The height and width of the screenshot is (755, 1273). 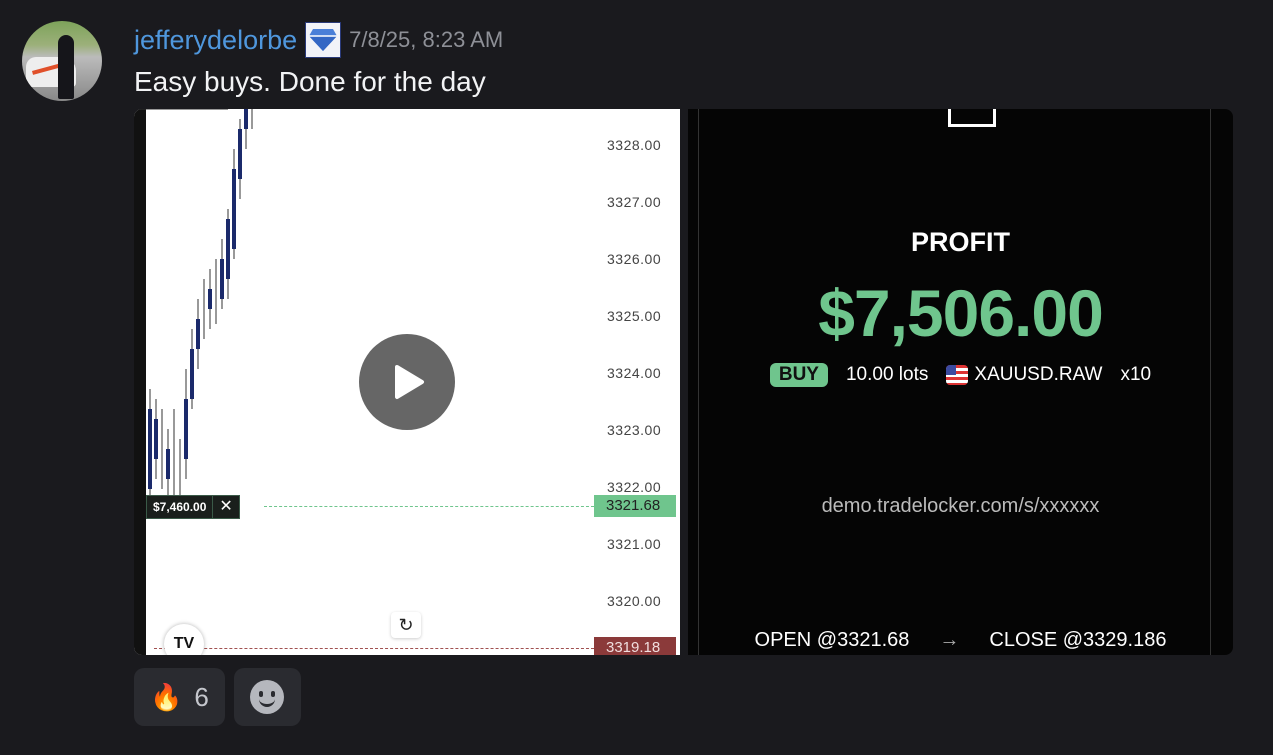 I want to click on share-url: demo.tradelocker.com/s/xxxxxx, so click(x=960, y=506).